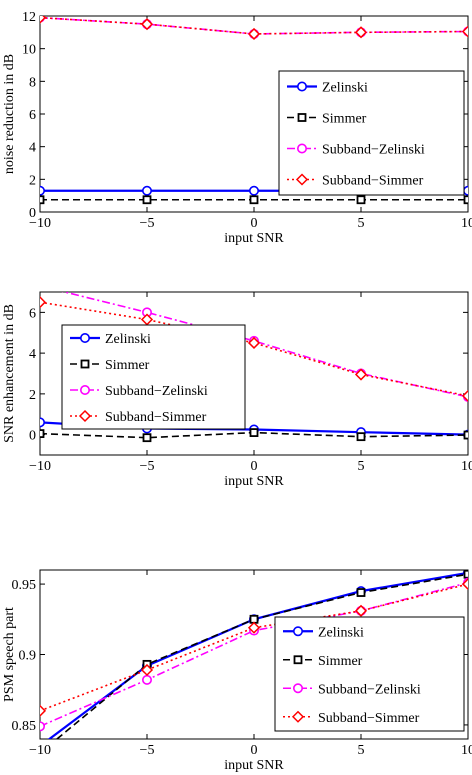 The height and width of the screenshot is (775, 472). What do you see at coordinates (341, 632) in the screenshot?
I see `legend-label: Zelinski` at bounding box center [341, 632].